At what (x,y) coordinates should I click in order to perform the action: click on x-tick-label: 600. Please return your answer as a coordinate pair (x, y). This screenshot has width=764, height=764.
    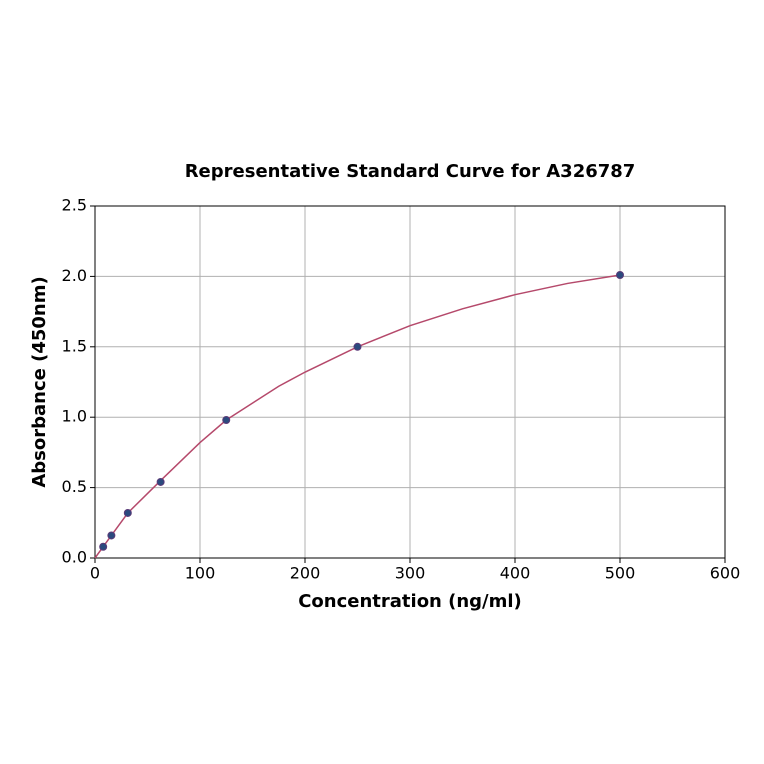
    Looking at the image, I should click on (725, 573).